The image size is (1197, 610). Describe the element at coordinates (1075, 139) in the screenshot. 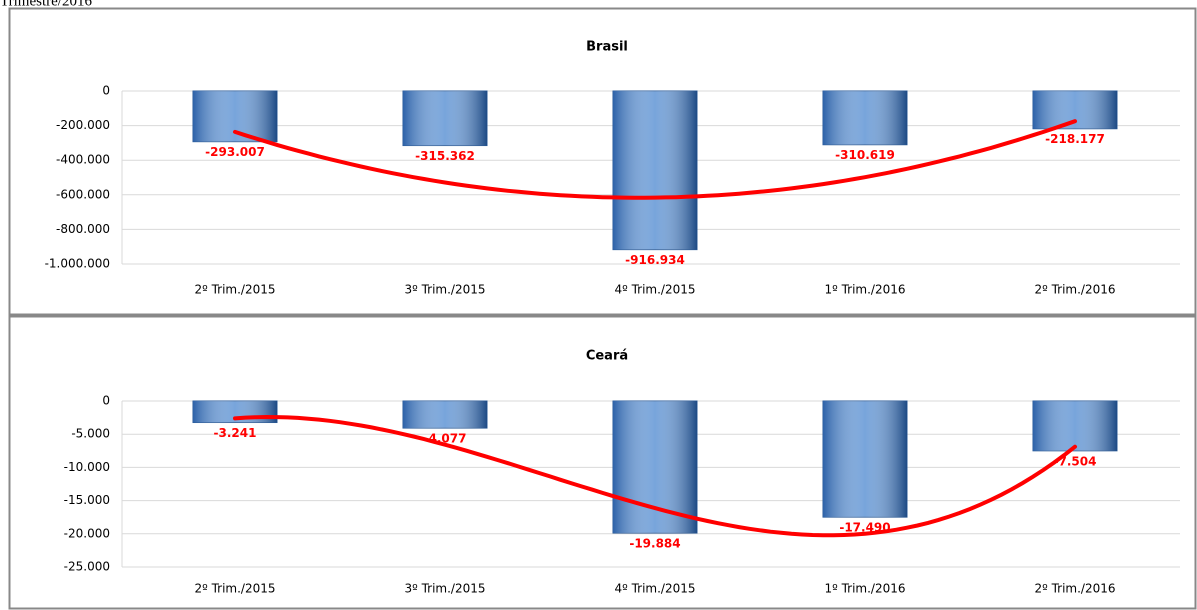

I see `value-label: -218.177` at that location.